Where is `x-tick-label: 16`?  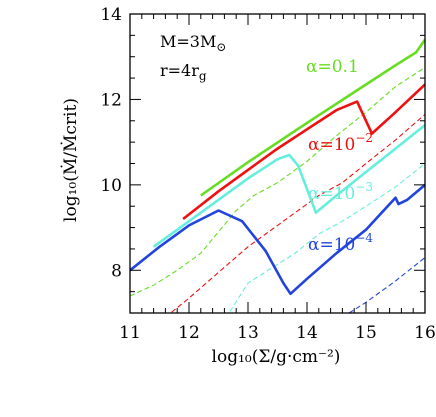
x-tick-label: 16 is located at coordinates (425, 333).